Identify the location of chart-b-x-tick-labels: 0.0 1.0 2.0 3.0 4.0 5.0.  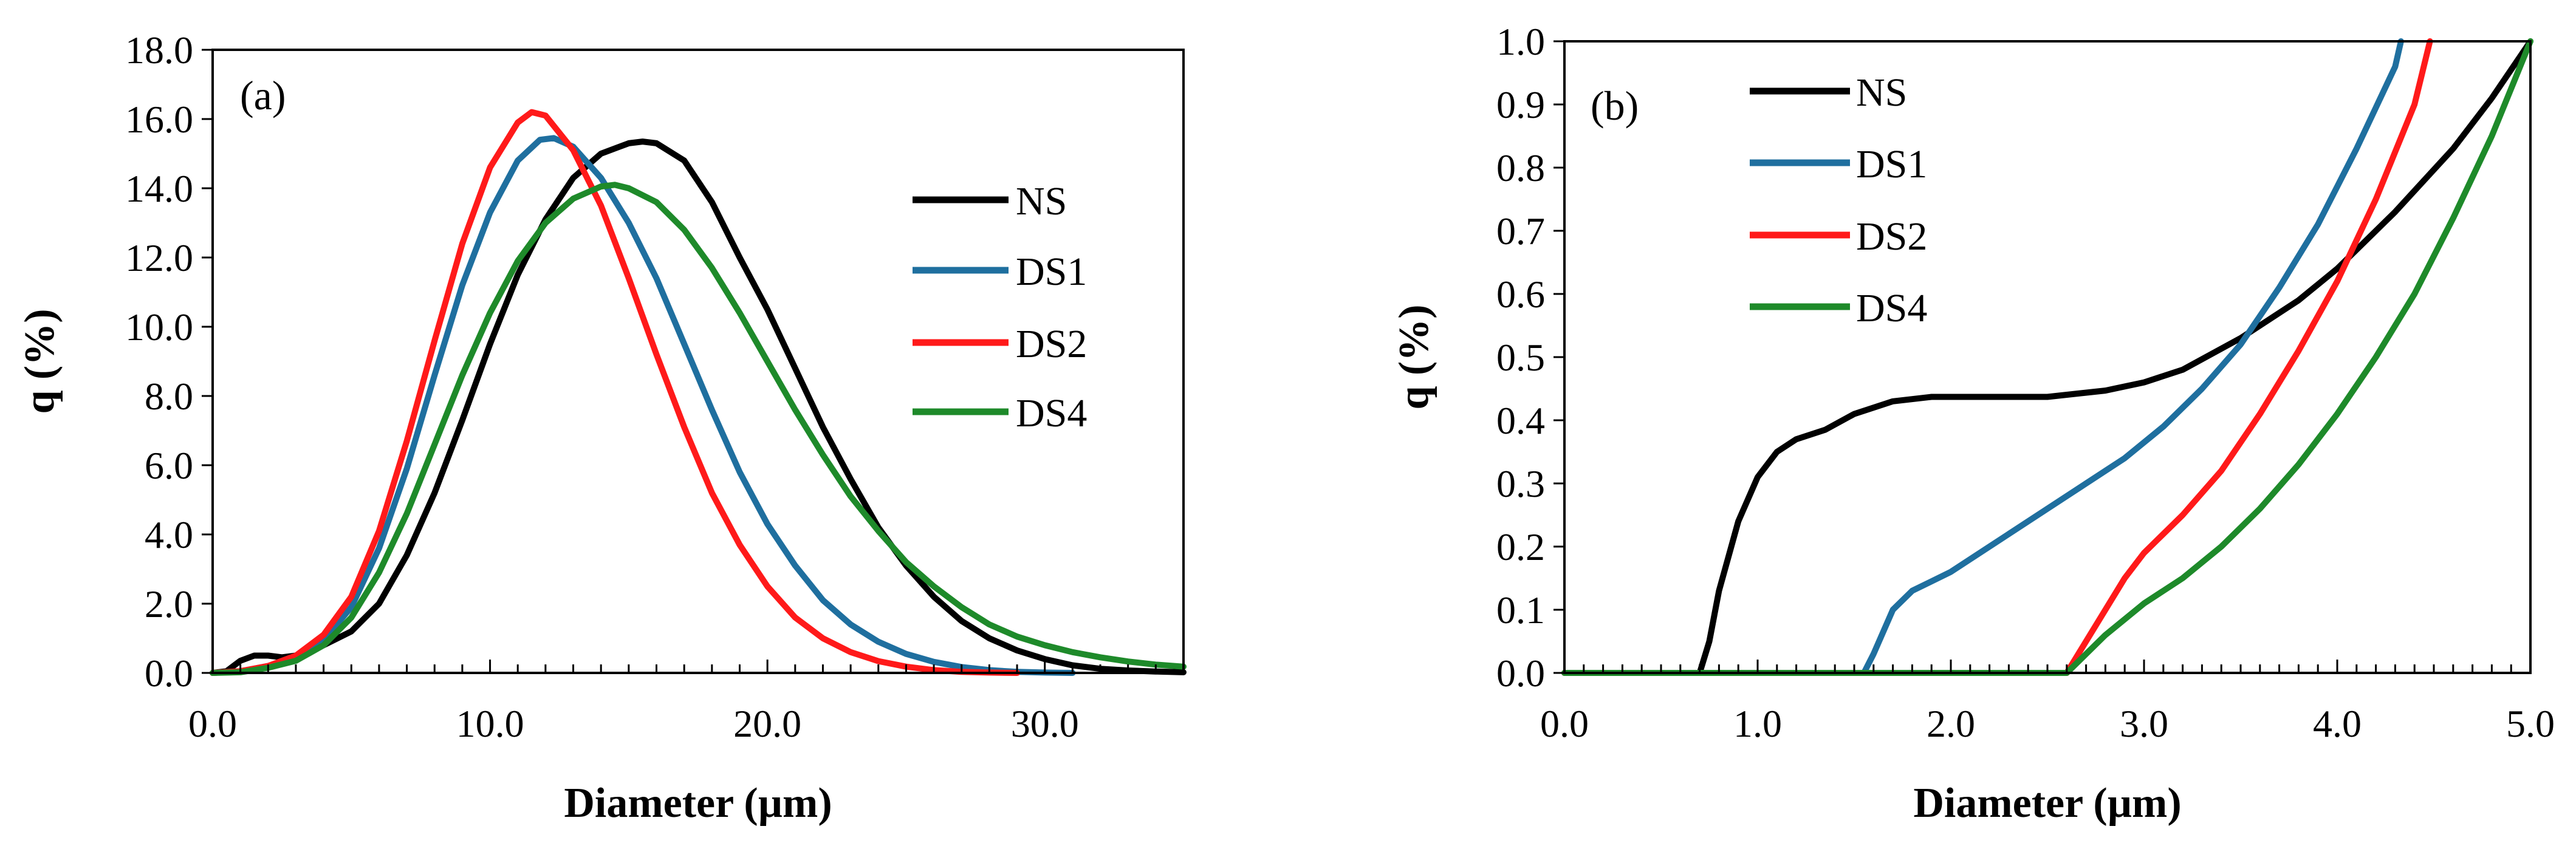
(2047, 723).